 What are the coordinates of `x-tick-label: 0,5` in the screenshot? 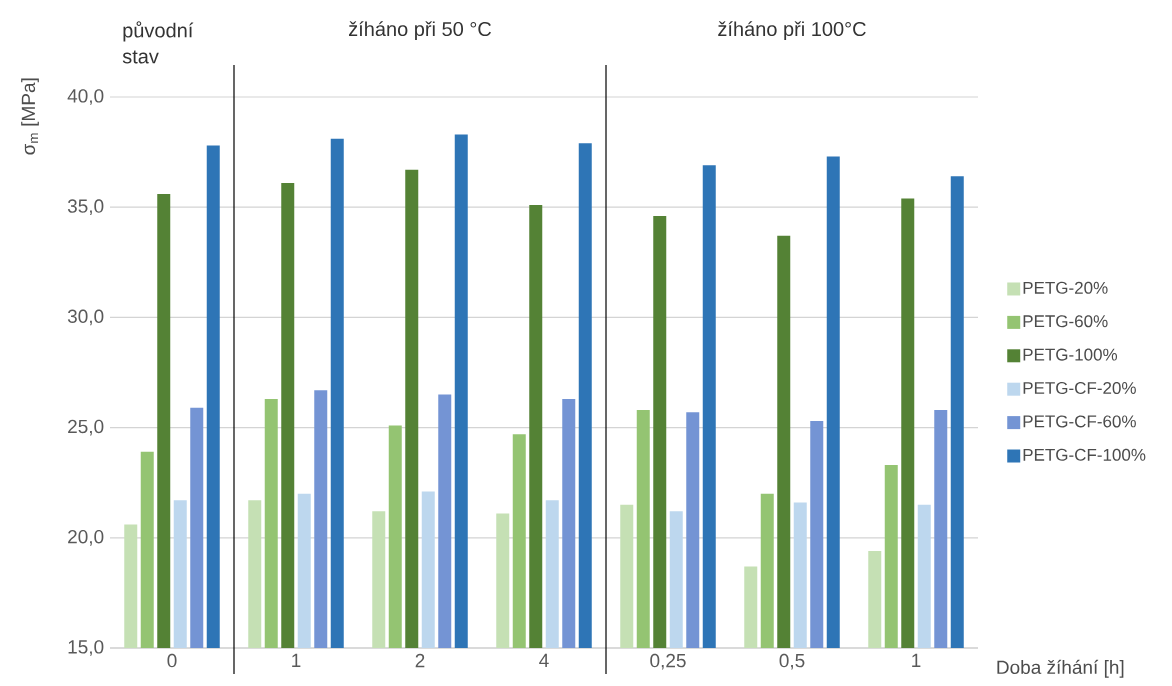 It's located at (792, 661).